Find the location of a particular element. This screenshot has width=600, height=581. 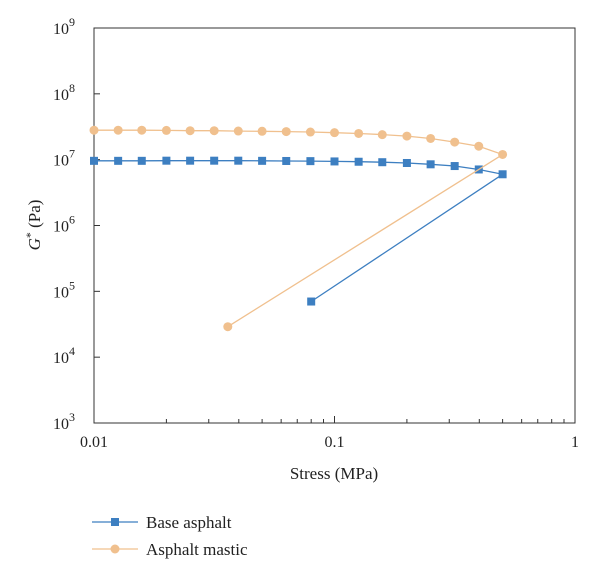

y-tick-exponent: 7 is located at coordinates (72, 154).